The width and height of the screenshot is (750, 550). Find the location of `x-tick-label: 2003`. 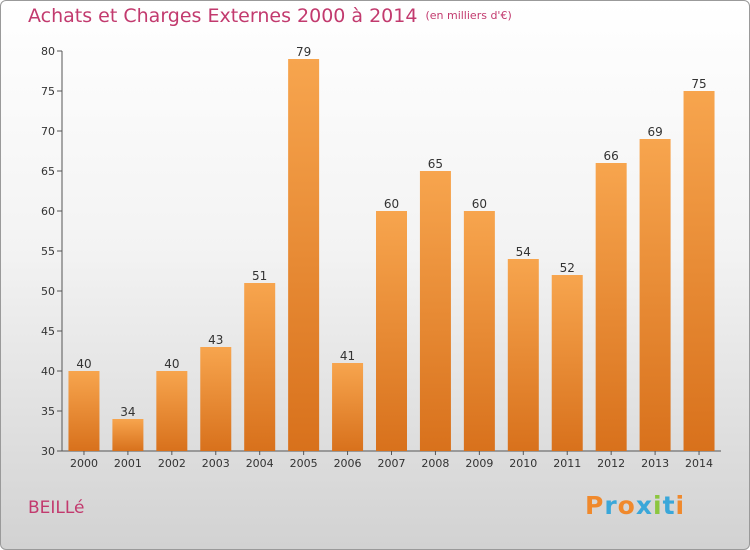

x-tick-label: 2003 is located at coordinates (216, 463).